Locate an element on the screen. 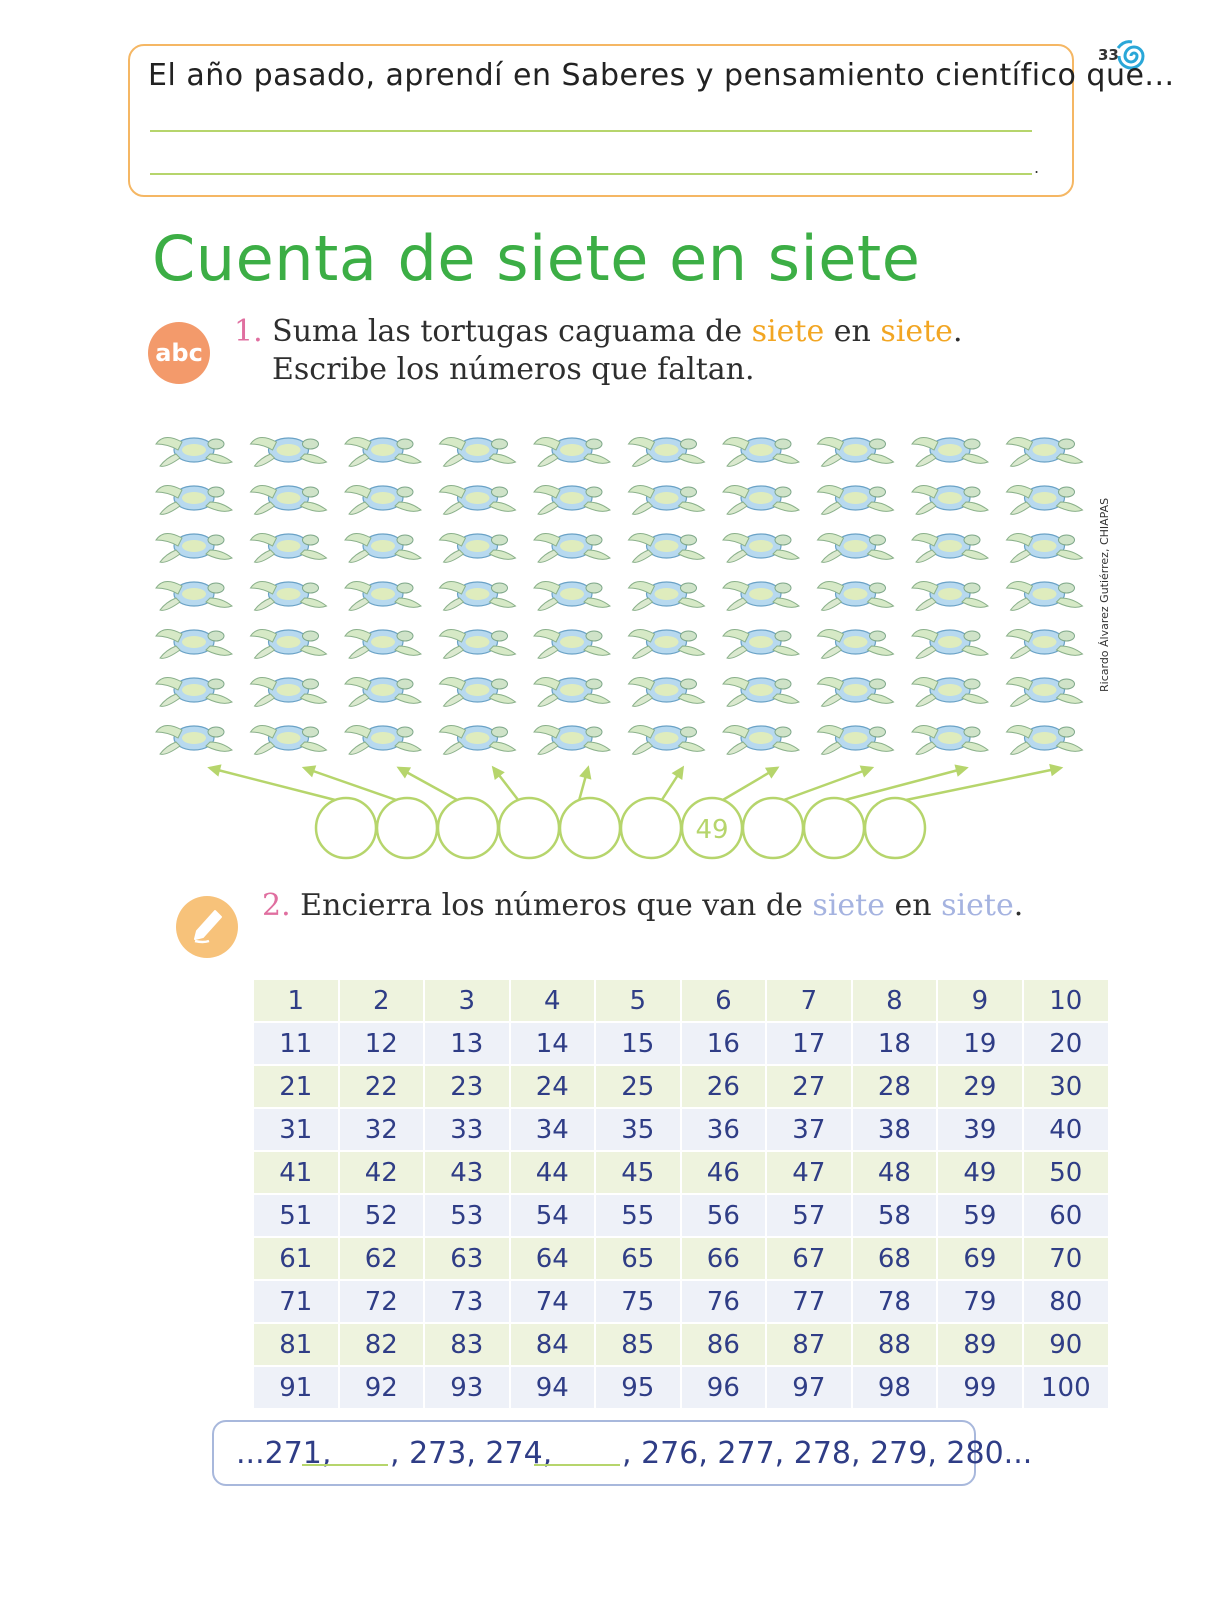  number-cell: 48 is located at coordinates (894, 1172).